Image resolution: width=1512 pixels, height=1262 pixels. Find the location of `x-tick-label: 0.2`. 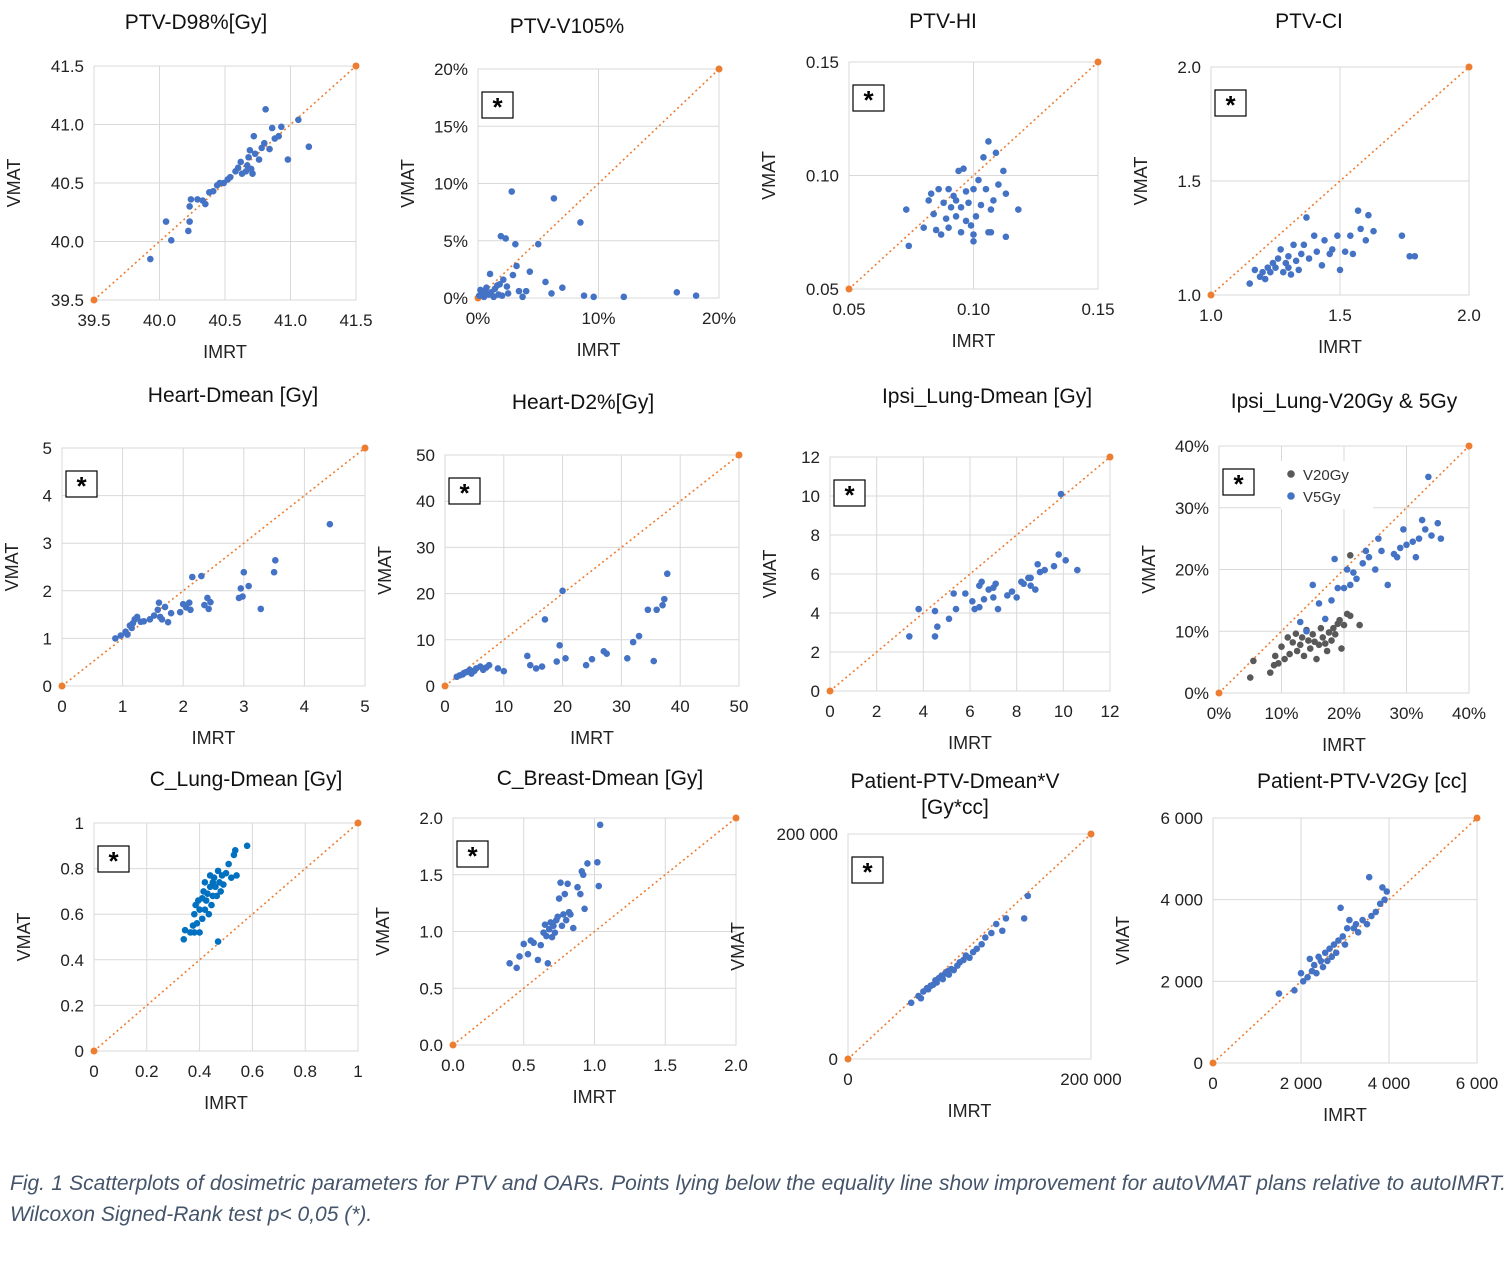

x-tick-label: 0.2 is located at coordinates (147, 1071).